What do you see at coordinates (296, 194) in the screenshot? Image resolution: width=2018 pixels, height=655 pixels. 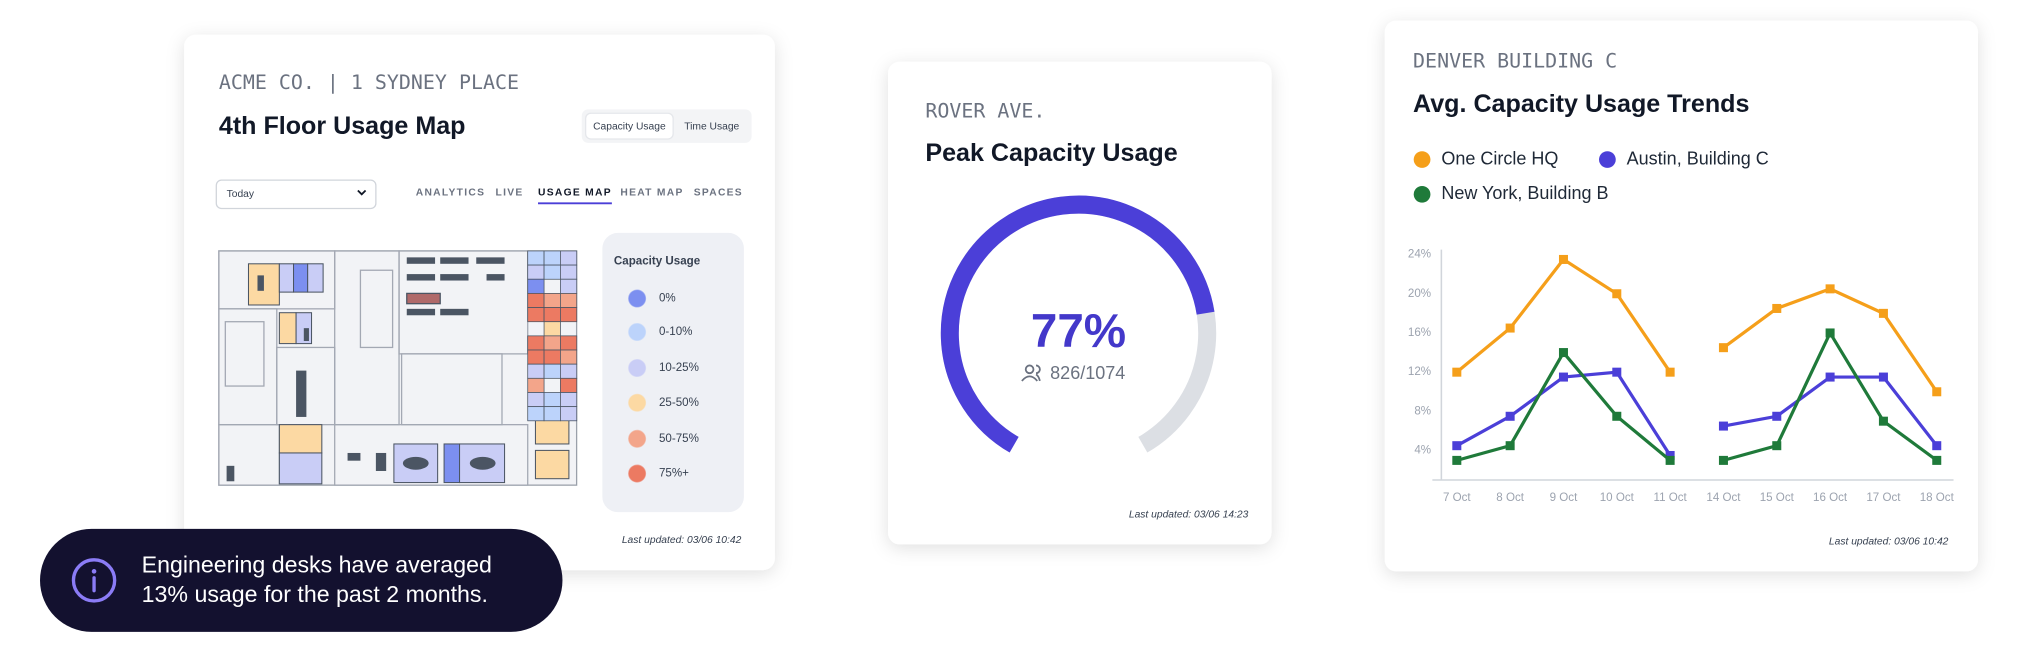 I see `dropdown` at bounding box center [296, 194].